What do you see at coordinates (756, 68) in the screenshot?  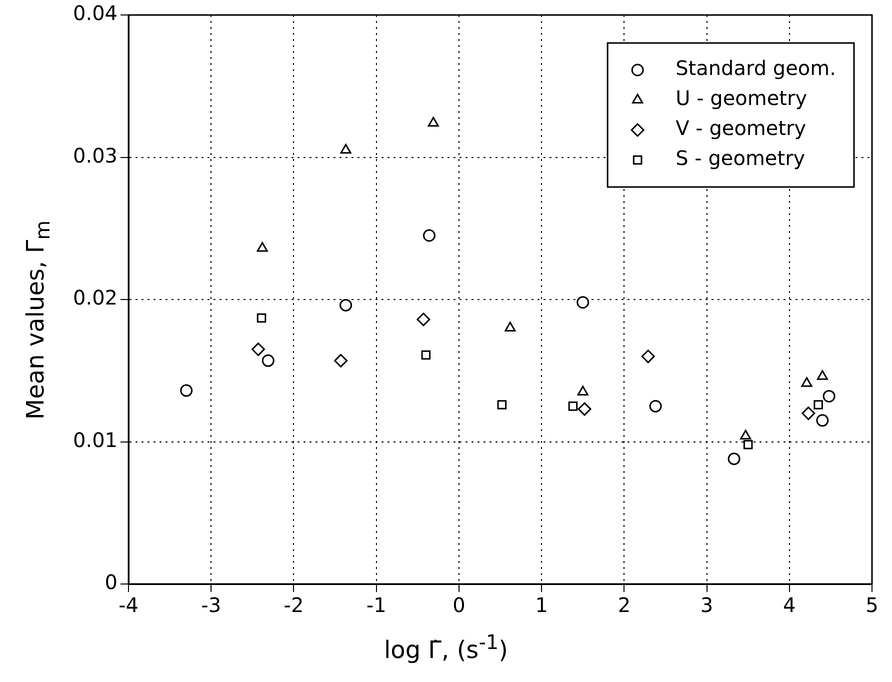 I see `legend-label: Standard geom.` at bounding box center [756, 68].